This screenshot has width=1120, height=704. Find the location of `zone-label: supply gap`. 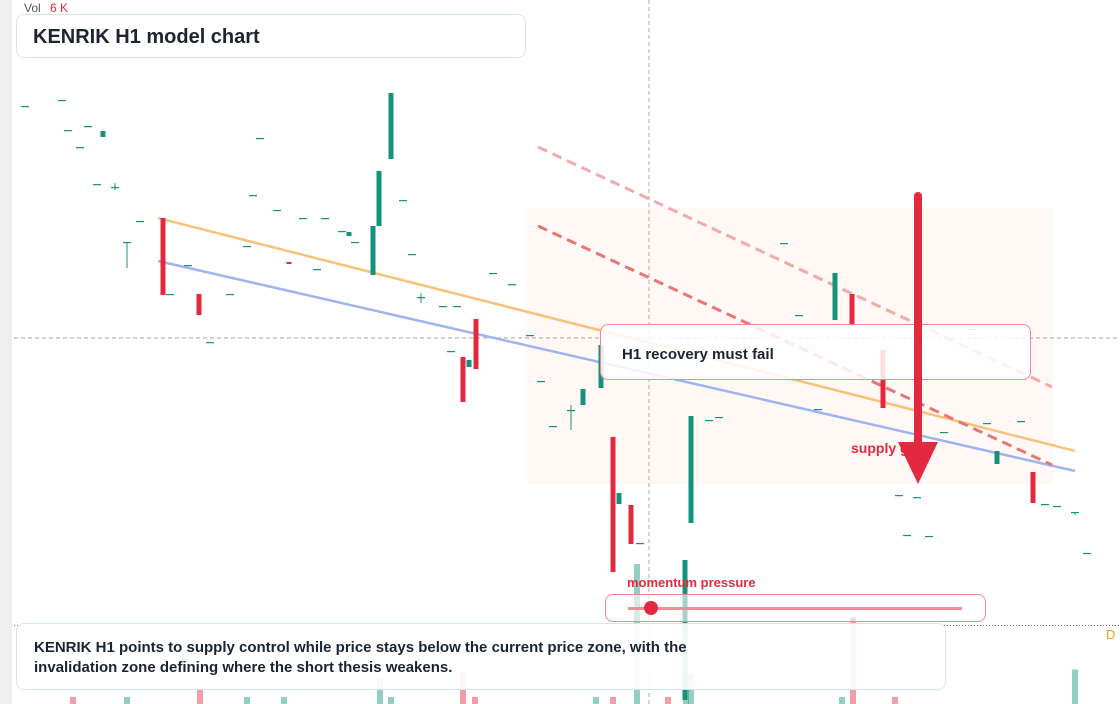

zone-label: supply gap is located at coordinates (888, 448).